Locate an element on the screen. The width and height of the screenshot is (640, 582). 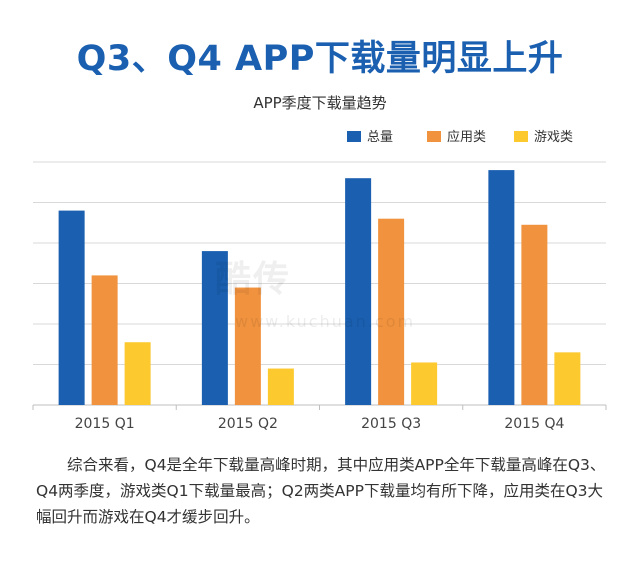
bar-总量-2015-Q4 is located at coordinates (501, 287).